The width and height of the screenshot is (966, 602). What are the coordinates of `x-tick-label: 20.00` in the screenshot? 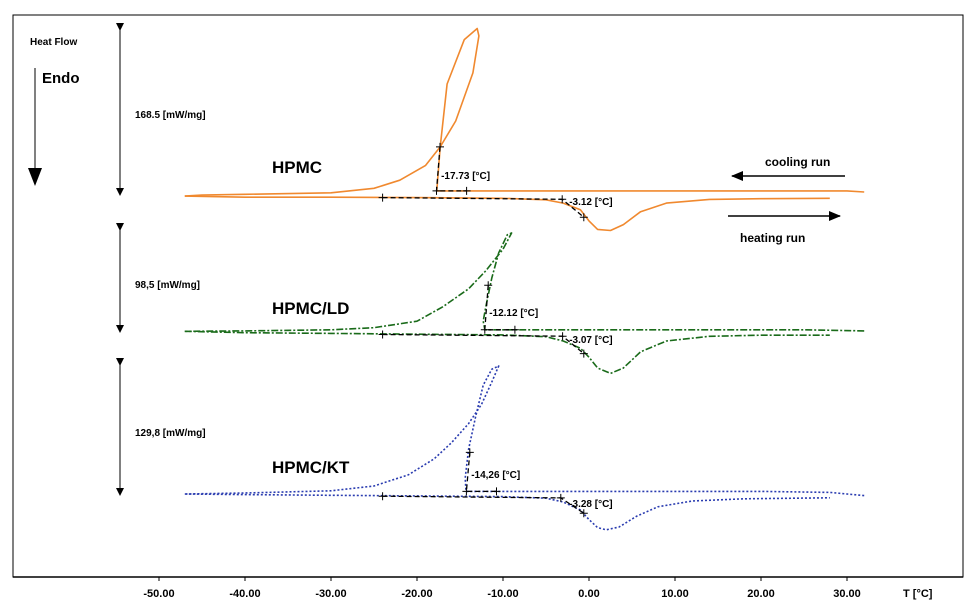 It's located at (761, 594).